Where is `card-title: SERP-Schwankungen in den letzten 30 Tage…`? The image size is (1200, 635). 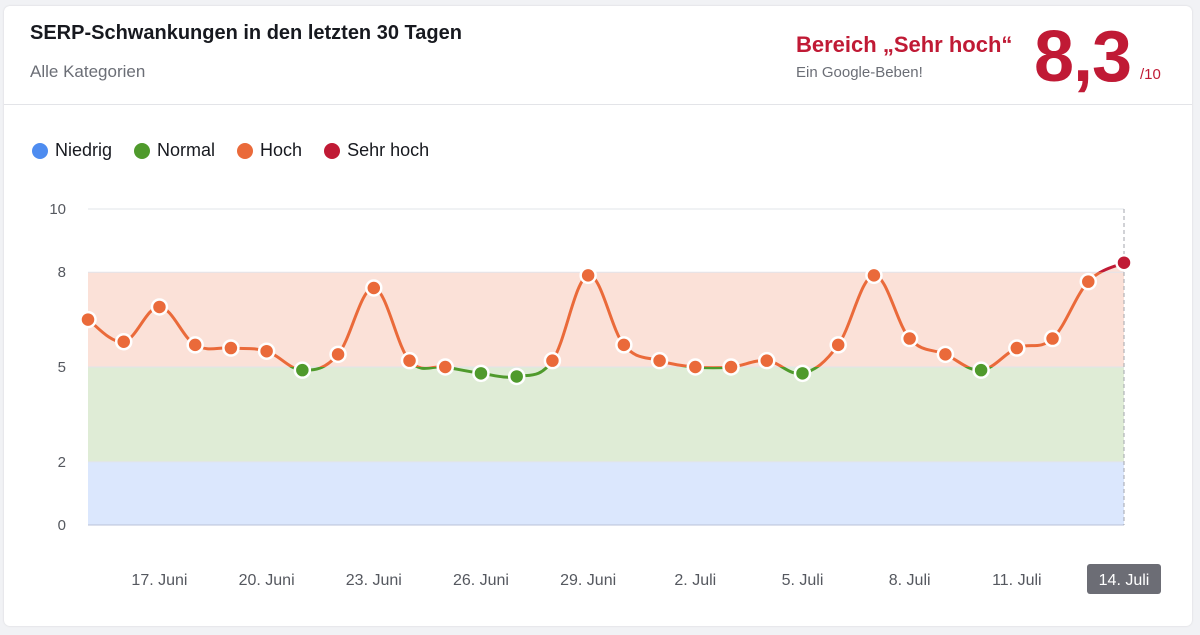
card-title: SERP-Schwankungen in den letzten 30 Tage… is located at coordinates (246, 33).